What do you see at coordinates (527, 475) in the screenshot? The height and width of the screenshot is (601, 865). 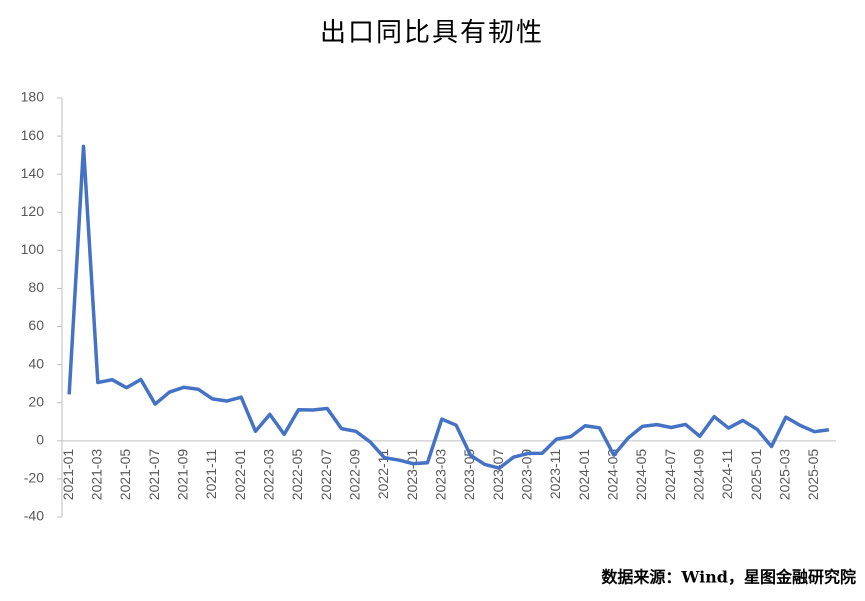 I see `x-tick-label: 2023-09` at bounding box center [527, 475].